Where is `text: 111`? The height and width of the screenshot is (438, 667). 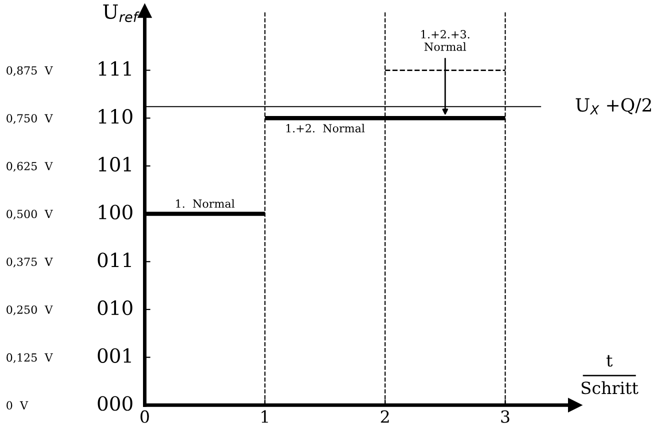
text: 111 is located at coordinates (114, 68).